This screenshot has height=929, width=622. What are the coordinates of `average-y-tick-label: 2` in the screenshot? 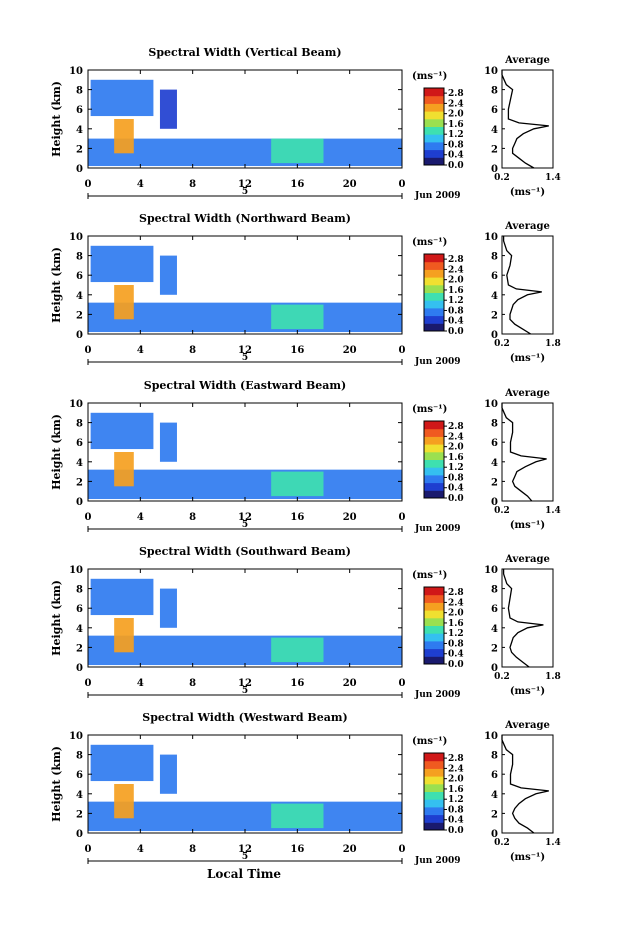 It's located at (494, 648).